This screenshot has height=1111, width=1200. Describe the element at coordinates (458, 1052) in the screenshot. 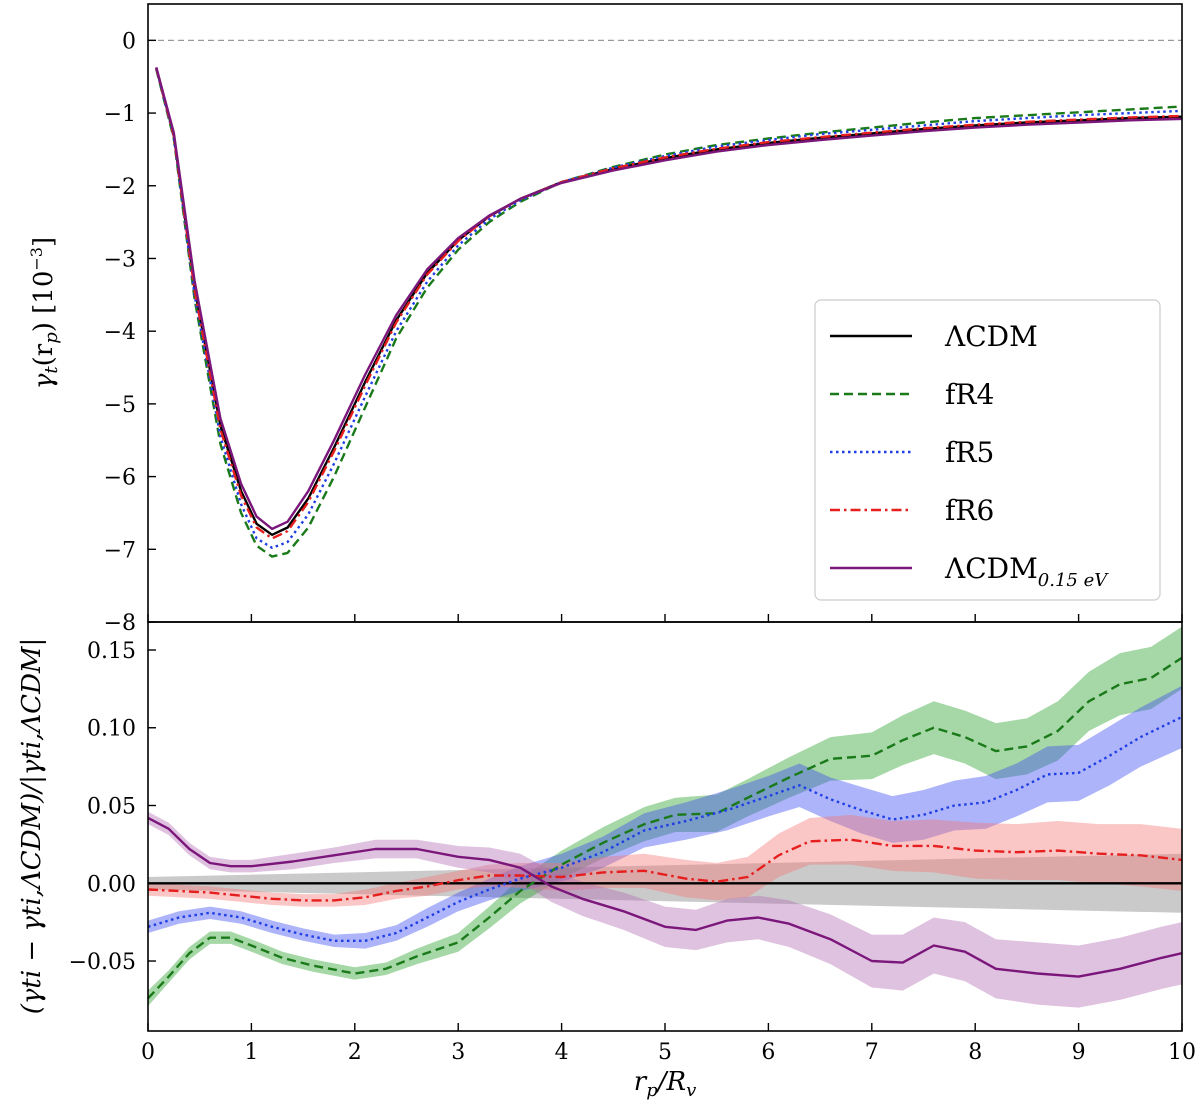

I see `x-tick-label: 3` at that location.